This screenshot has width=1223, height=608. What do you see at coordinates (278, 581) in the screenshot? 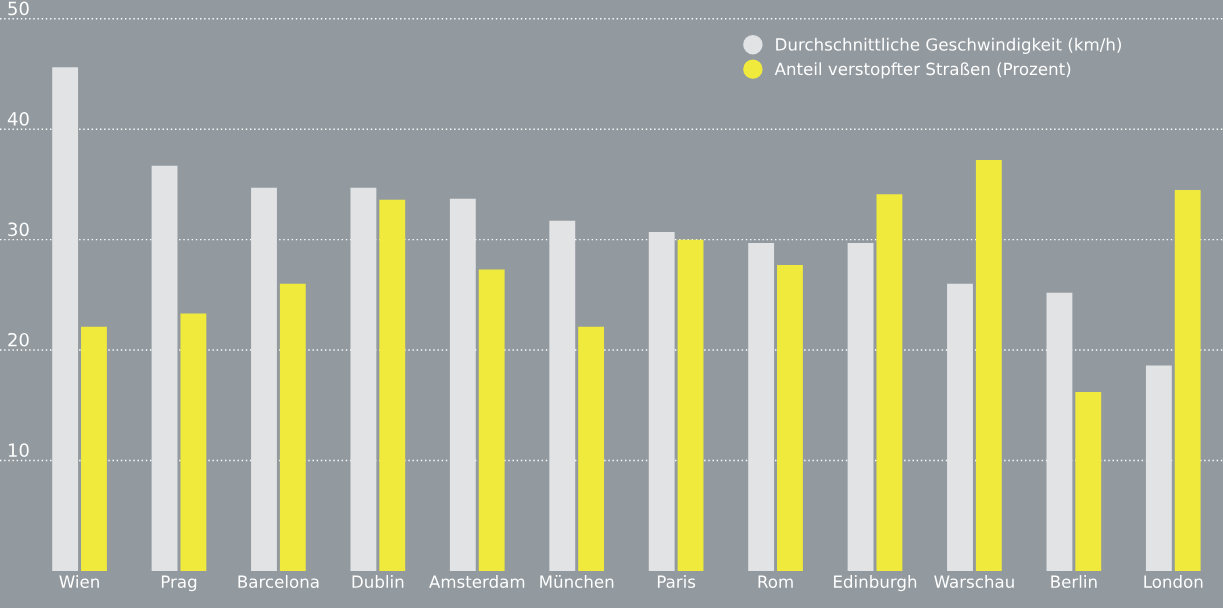
I see `x-tick-label: Barcelona` at bounding box center [278, 581].